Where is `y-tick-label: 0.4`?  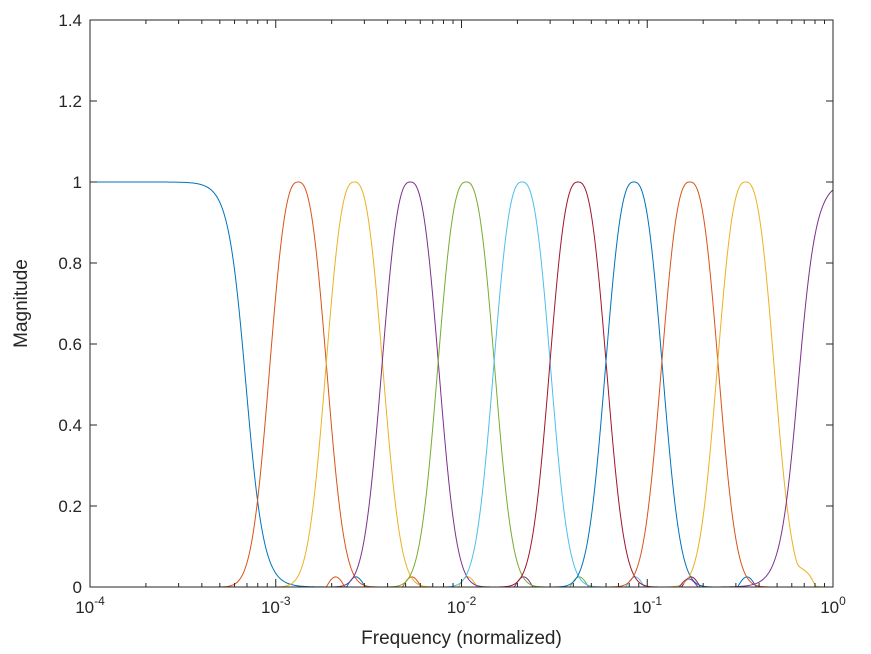 y-tick-label: 0.4 is located at coordinates (70, 425).